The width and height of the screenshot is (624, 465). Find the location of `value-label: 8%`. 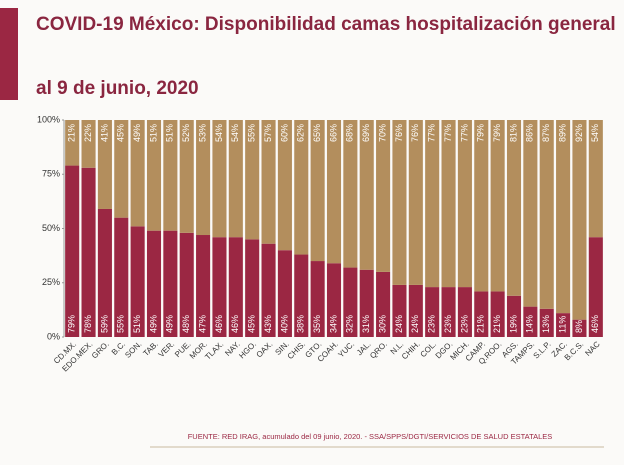

value-label: 8% is located at coordinates (579, 326).